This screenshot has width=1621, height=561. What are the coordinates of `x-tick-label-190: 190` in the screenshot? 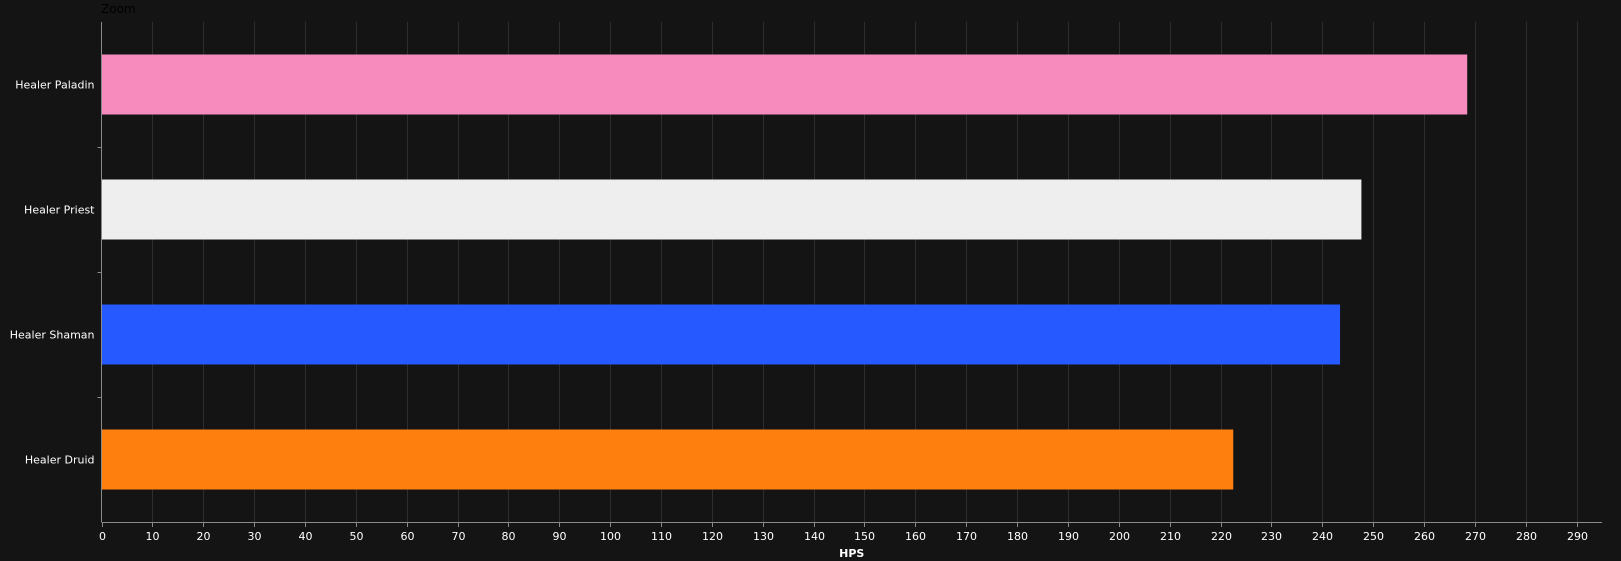 It's located at (1068, 536).